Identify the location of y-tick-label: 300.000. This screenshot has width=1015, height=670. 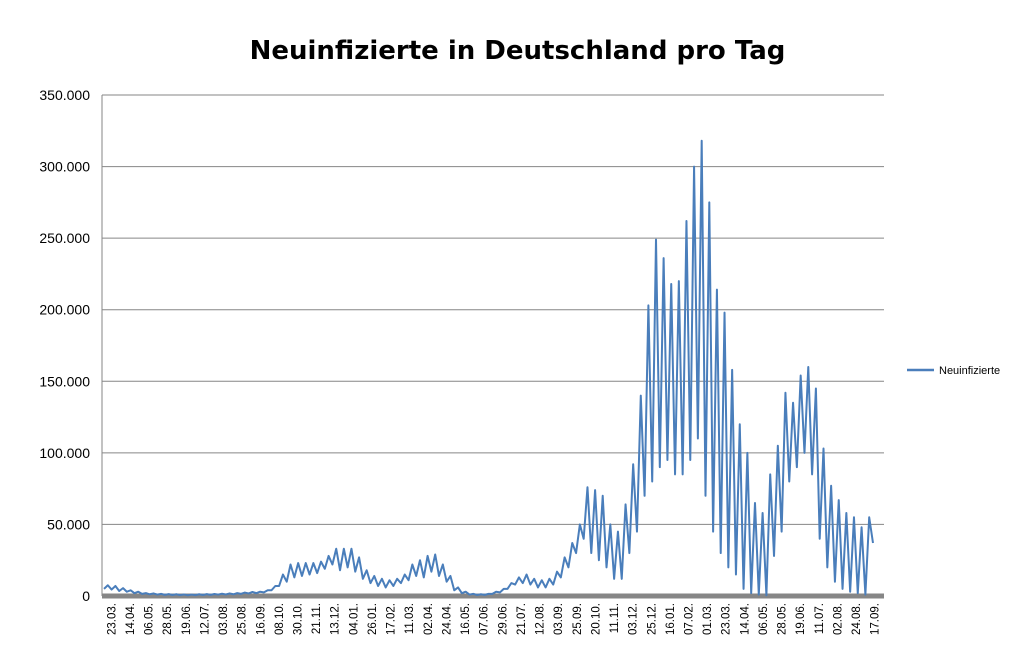
(64, 167).